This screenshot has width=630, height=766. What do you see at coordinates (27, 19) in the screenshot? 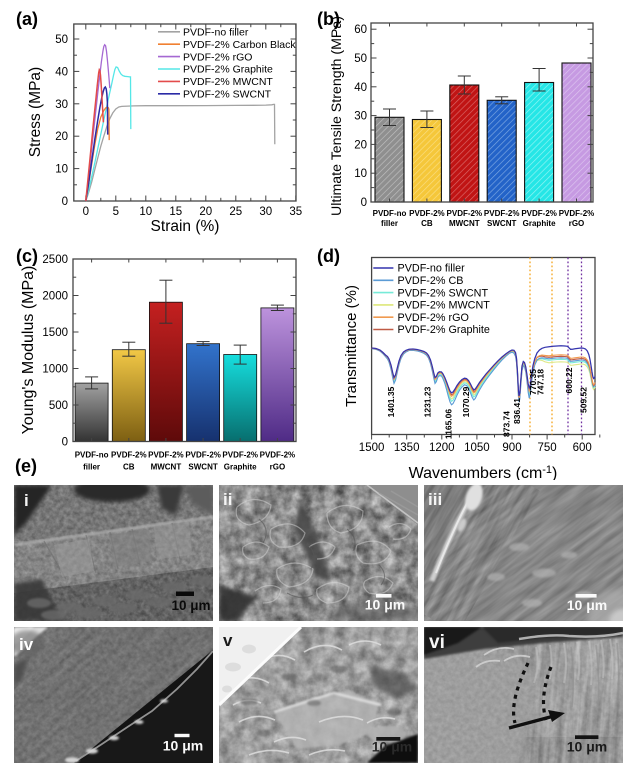
I see `svg-text: (a)` at bounding box center [27, 19].